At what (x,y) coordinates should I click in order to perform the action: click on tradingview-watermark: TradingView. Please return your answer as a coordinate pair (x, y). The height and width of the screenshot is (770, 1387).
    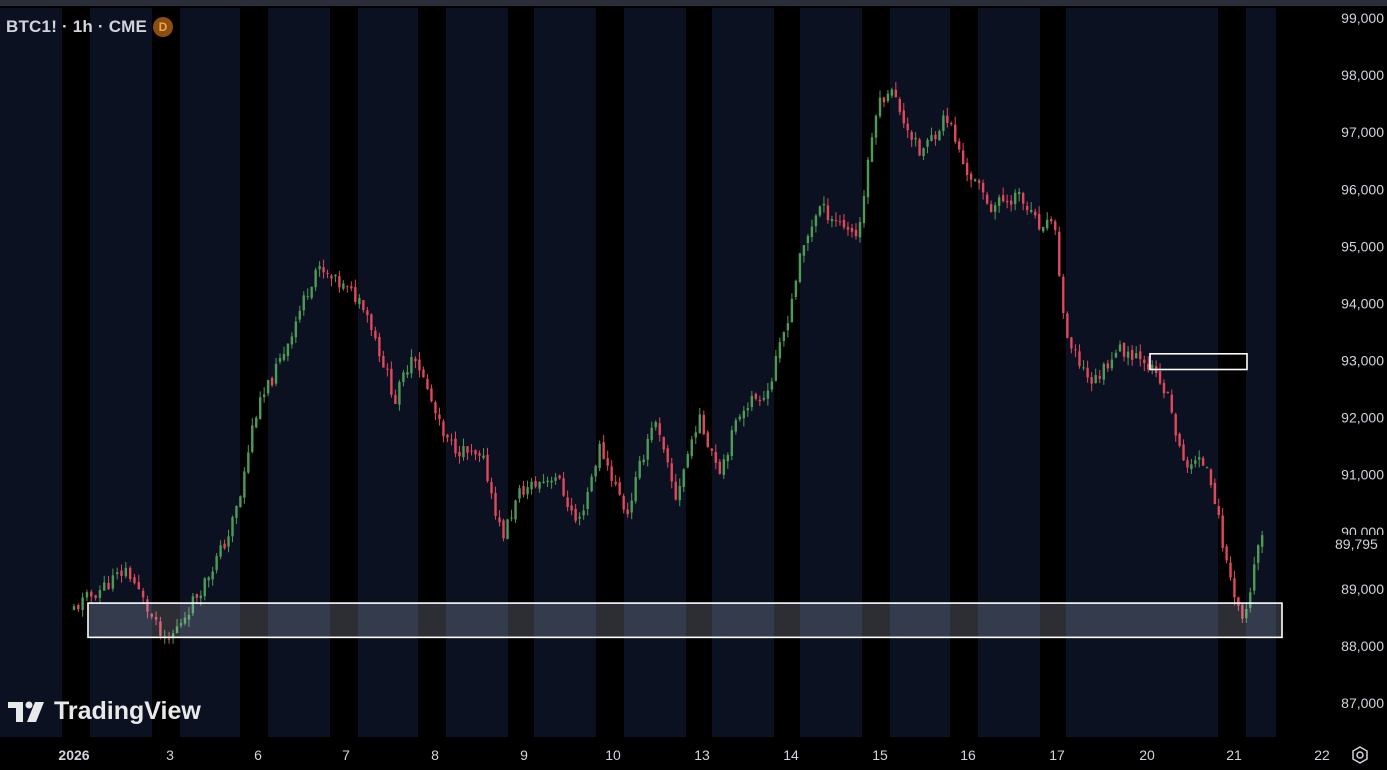
    Looking at the image, I should click on (104, 711).